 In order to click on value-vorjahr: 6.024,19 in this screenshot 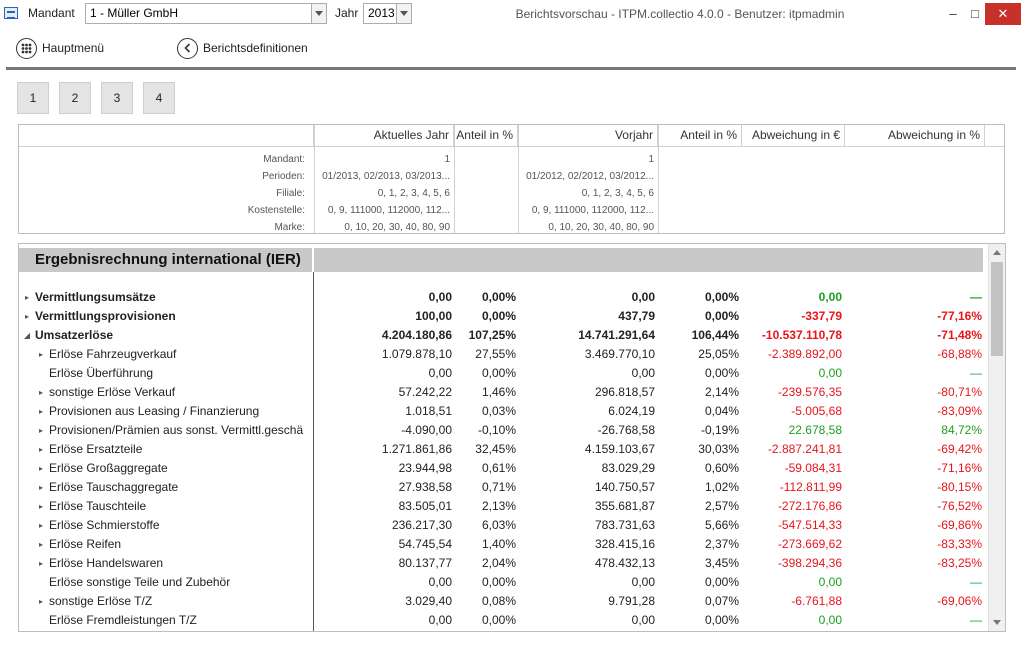, I will do `click(631, 411)`.